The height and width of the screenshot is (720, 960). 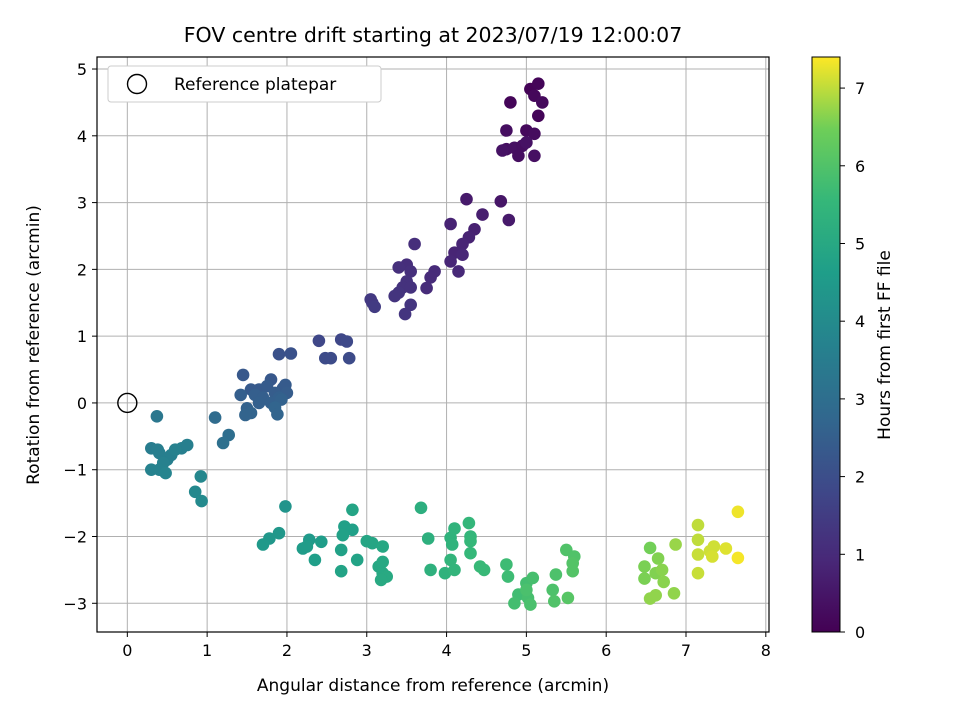 I want to click on reference-point, so click(x=127, y=403).